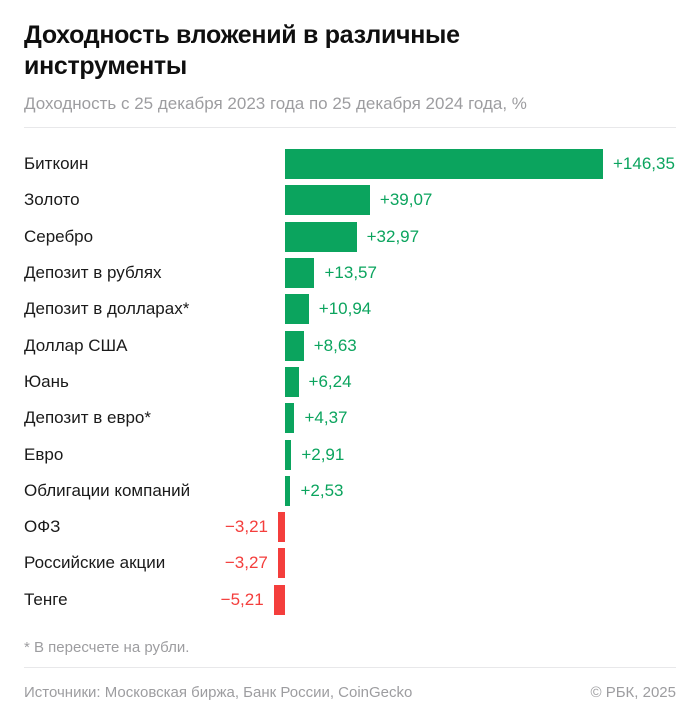 The height and width of the screenshot is (720, 700). What do you see at coordinates (350, 418) in the screenshot?
I see `chart-row: Депозит в евро* +4,37` at bounding box center [350, 418].